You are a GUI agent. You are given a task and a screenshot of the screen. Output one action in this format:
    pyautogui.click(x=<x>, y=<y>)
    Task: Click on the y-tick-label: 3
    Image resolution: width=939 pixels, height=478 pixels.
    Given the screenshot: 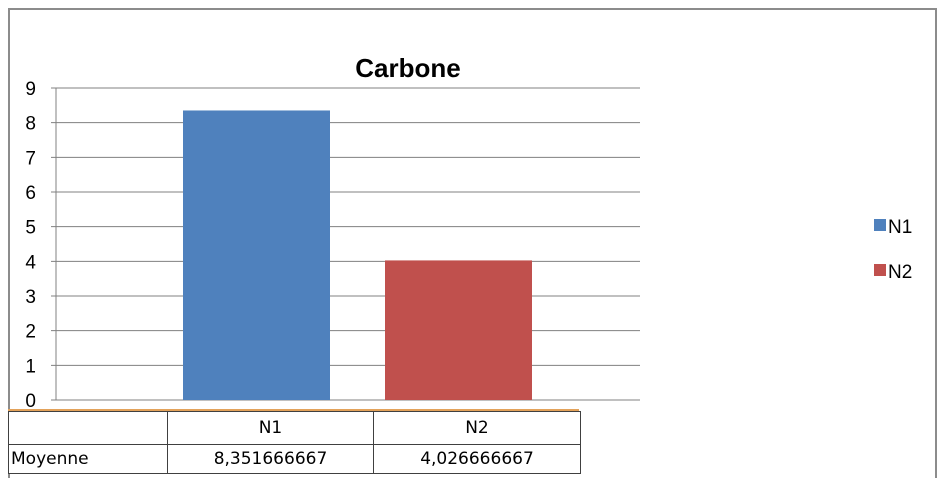 What is the action you would take?
    pyautogui.click(x=30, y=297)
    